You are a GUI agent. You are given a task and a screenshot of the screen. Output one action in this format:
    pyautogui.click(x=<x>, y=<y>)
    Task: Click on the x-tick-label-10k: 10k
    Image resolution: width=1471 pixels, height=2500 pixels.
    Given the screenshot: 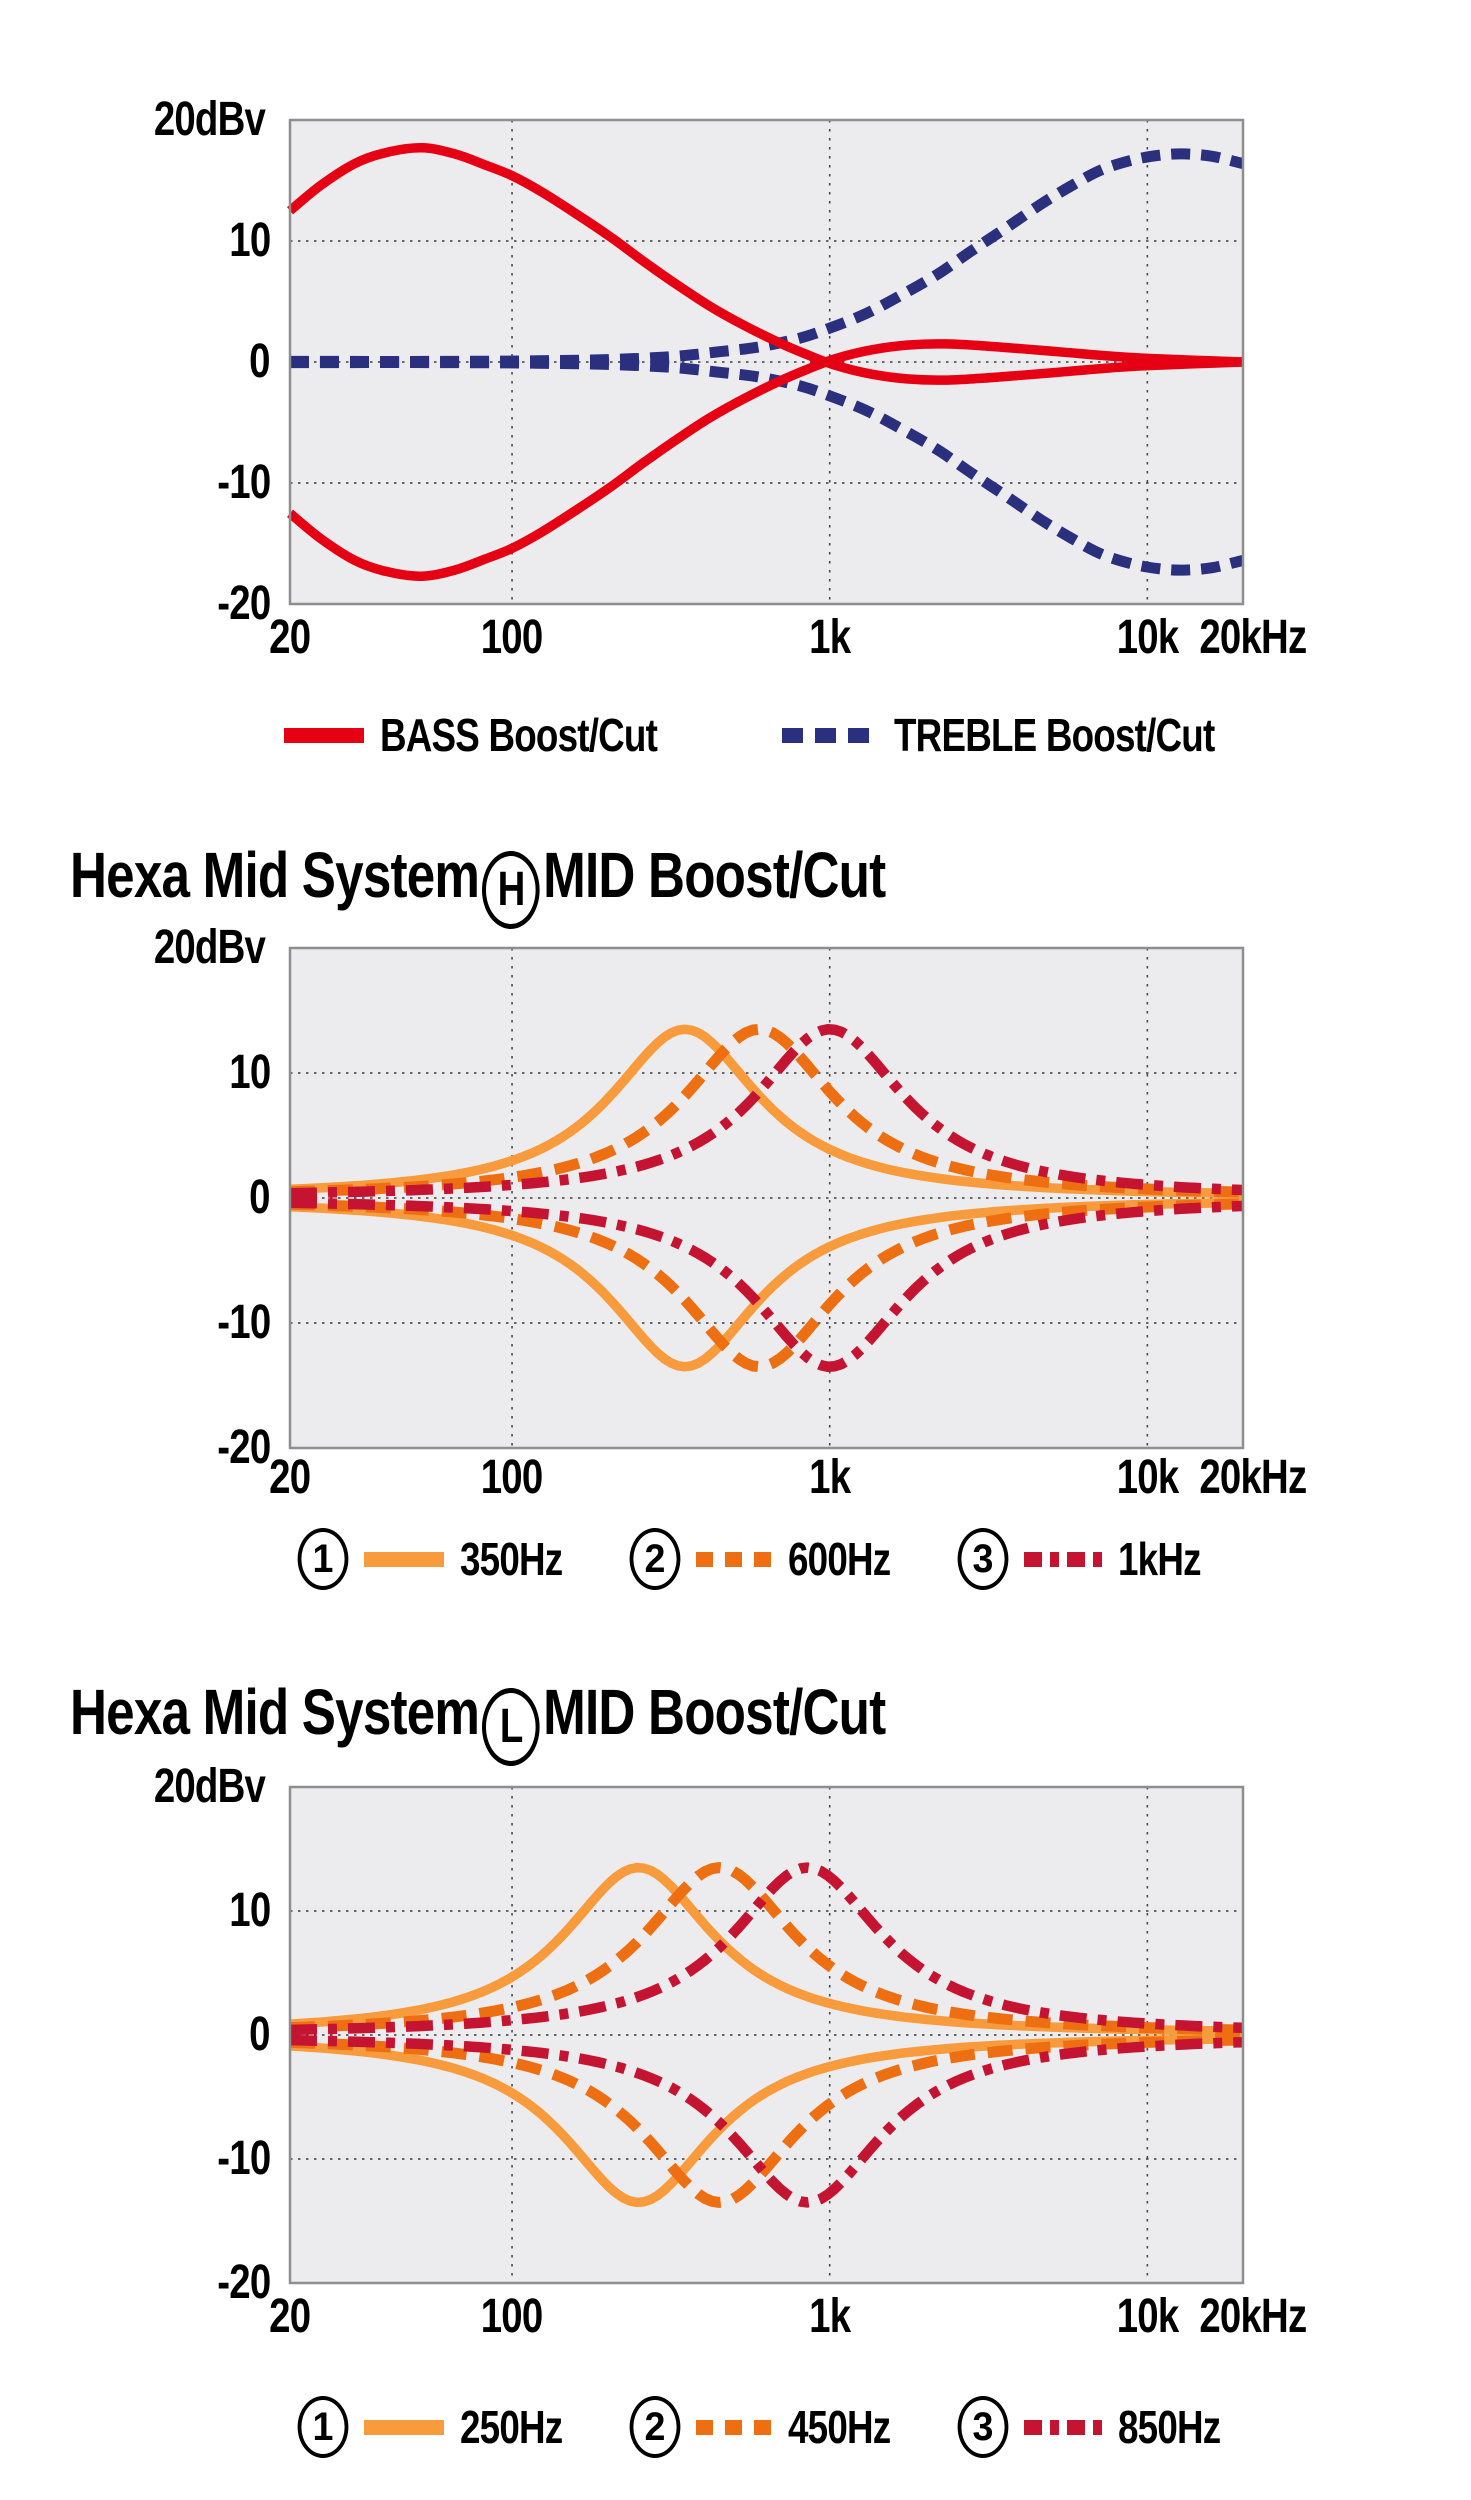 What is the action you would take?
    pyautogui.click(x=1147, y=1478)
    